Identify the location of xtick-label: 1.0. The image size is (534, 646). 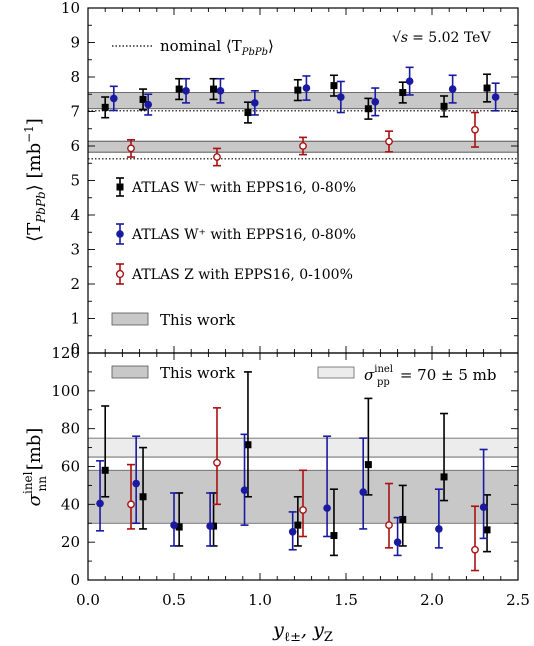
(260, 600).